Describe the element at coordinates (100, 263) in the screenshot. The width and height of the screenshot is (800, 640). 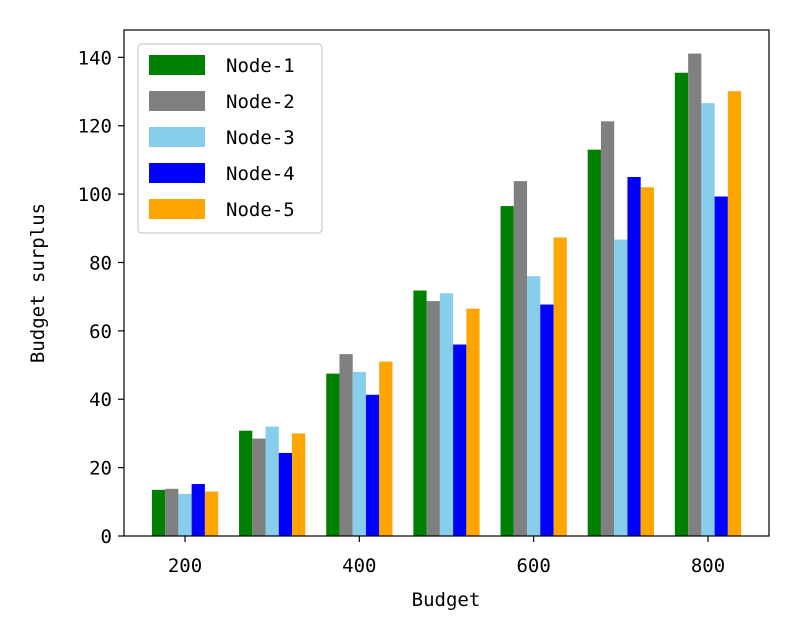
I see `y-tick-label: 80` at that location.